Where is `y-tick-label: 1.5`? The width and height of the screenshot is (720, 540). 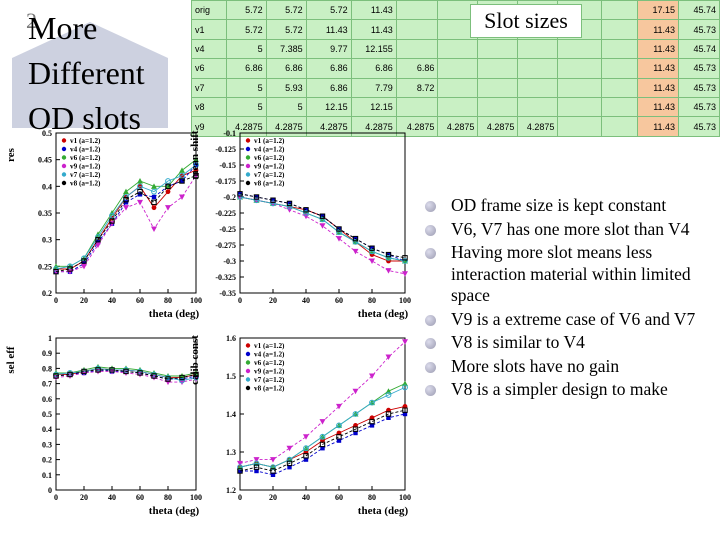 y-tick-label: 1.5 is located at coordinates (231, 376).